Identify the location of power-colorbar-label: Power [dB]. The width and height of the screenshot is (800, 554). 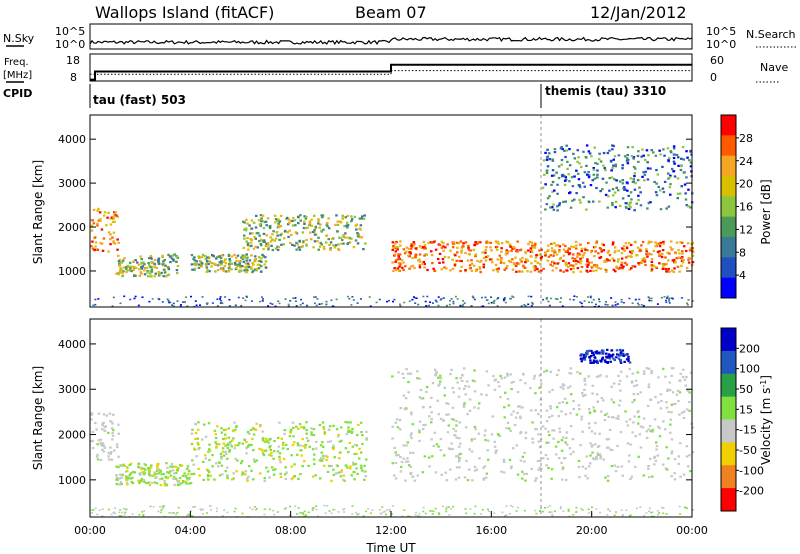
(766, 211).